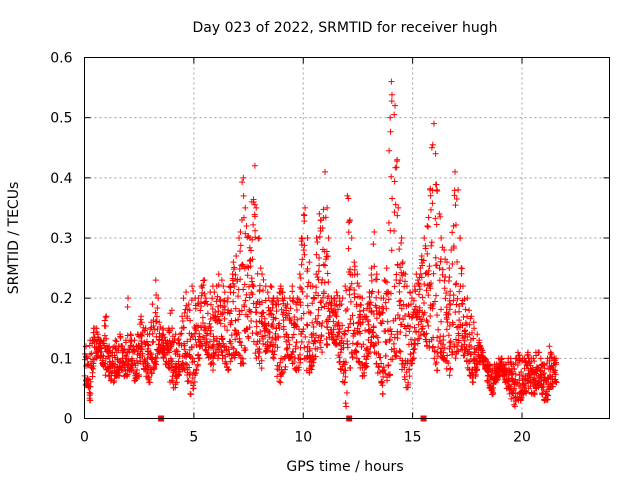 This screenshot has height=484, width=640. Describe the element at coordinates (61, 359) in the screenshot. I see `y-tick-label: 0.1` at that location.